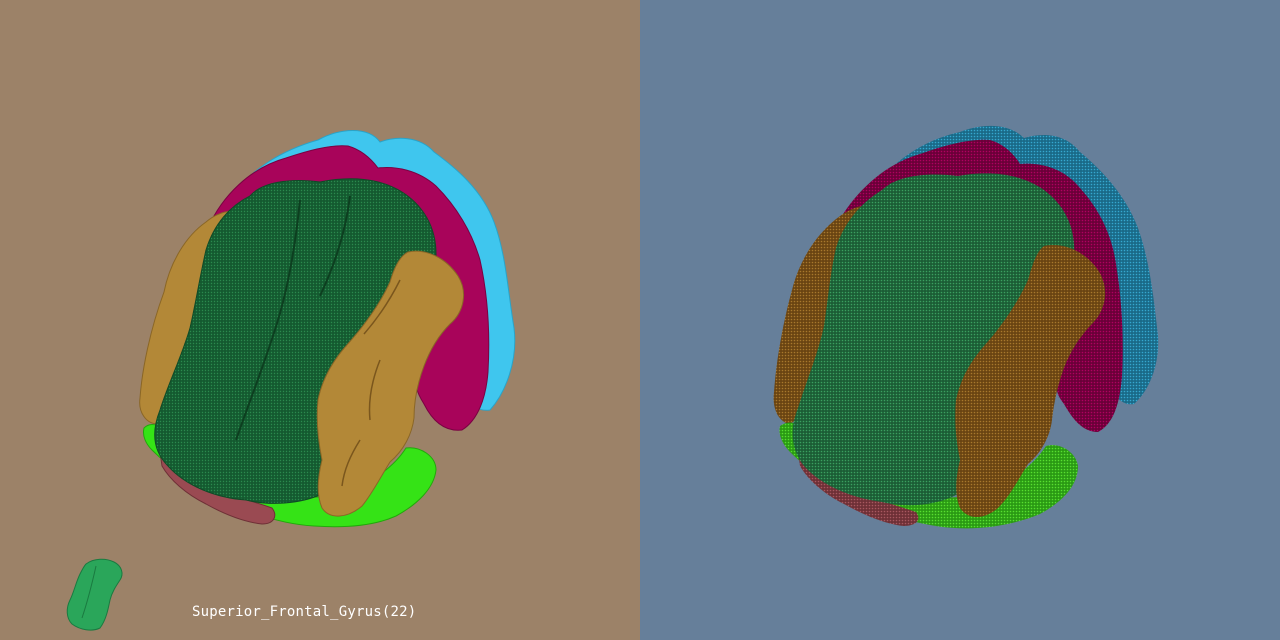  I want to click on rose-gyrus-points, so click(858, 489).